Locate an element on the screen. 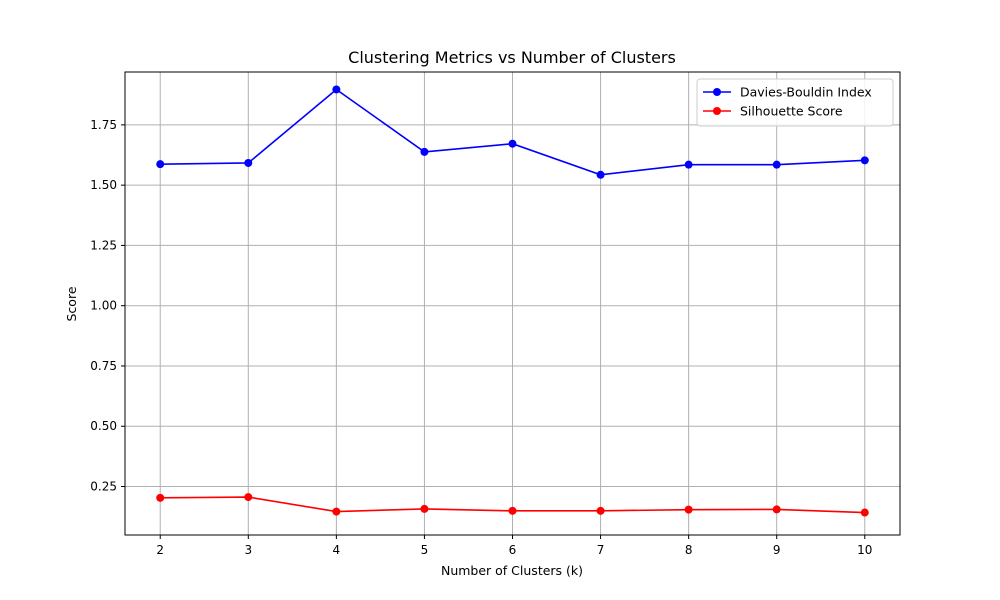  y-tick-label: 0.50 is located at coordinates (103, 426).